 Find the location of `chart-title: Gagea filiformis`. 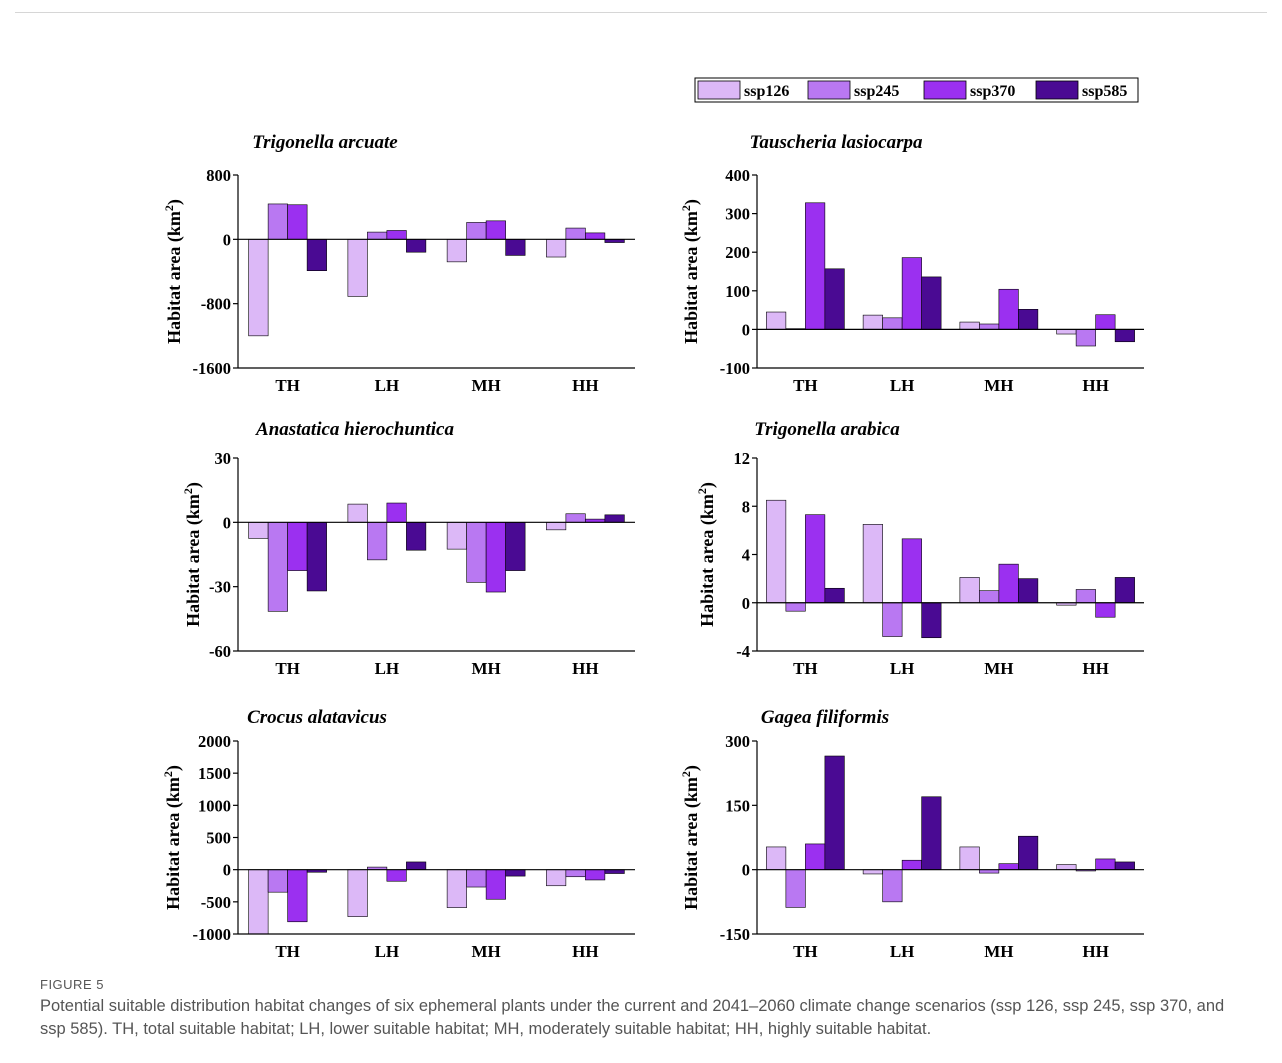

chart-title: Gagea filiformis is located at coordinates (825, 717).